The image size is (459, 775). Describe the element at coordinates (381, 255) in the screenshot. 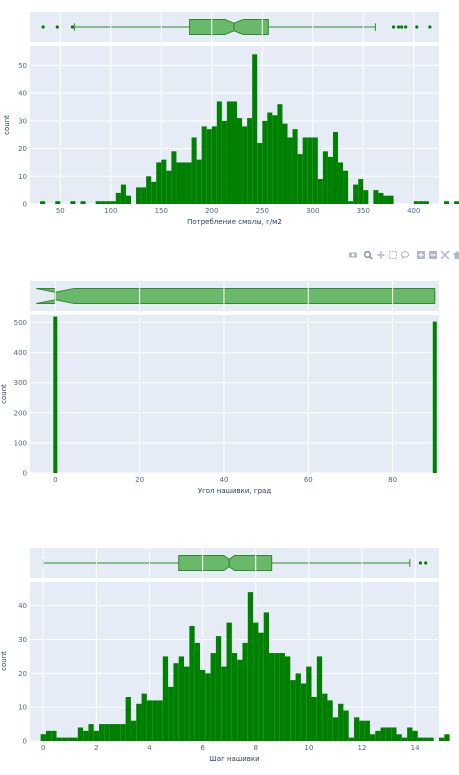

I see `pan-icon` at that location.